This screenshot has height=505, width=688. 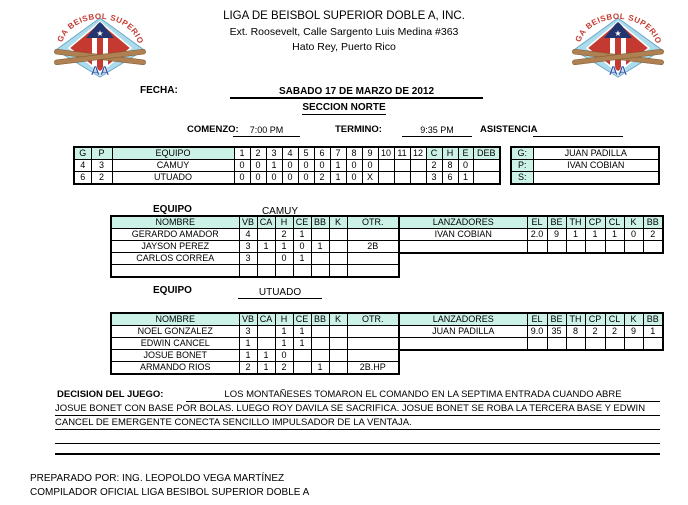 I want to click on cell: 4, so click(x=248, y=234).